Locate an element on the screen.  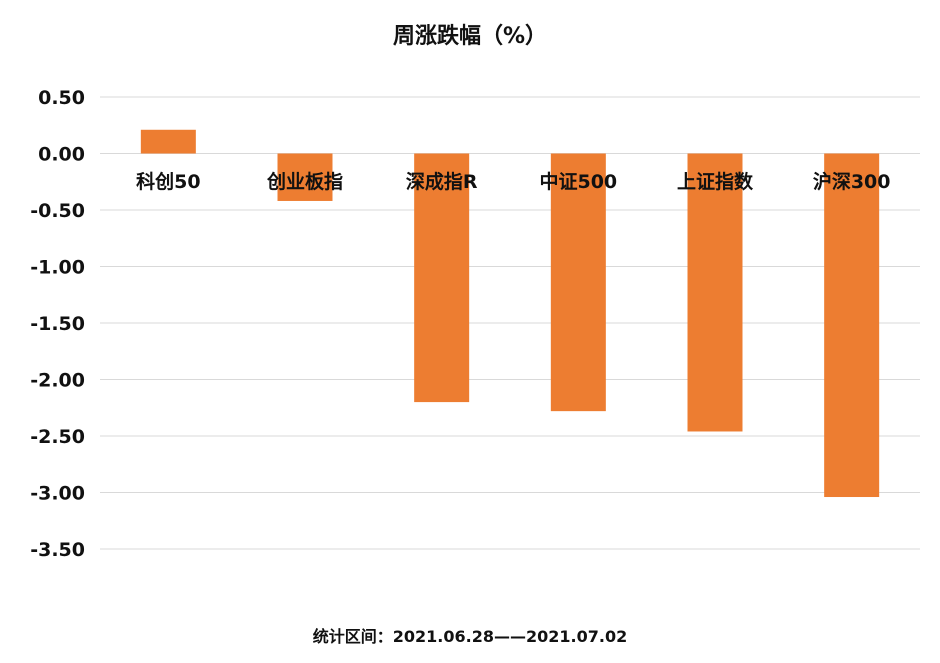
date-range-footer: 统计区间：2021.06.28——2021.07.02 is located at coordinates (470, 636).